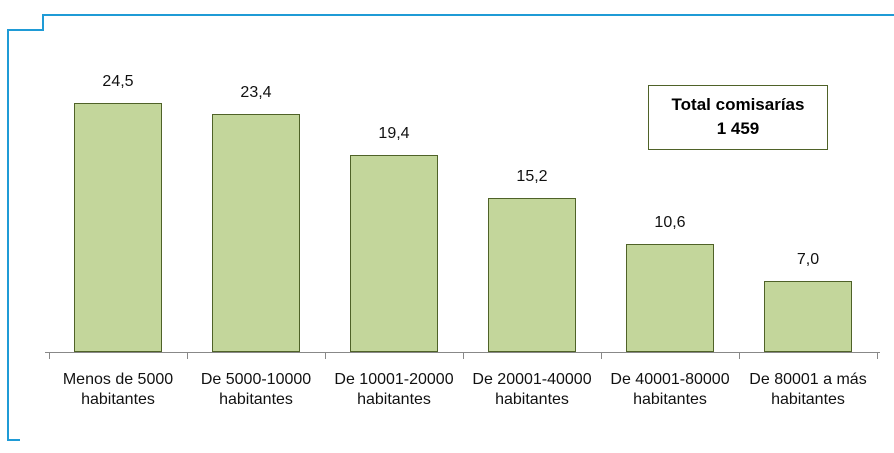  I want to click on annotation-box: Total comisarías 1 459, so click(738, 117).